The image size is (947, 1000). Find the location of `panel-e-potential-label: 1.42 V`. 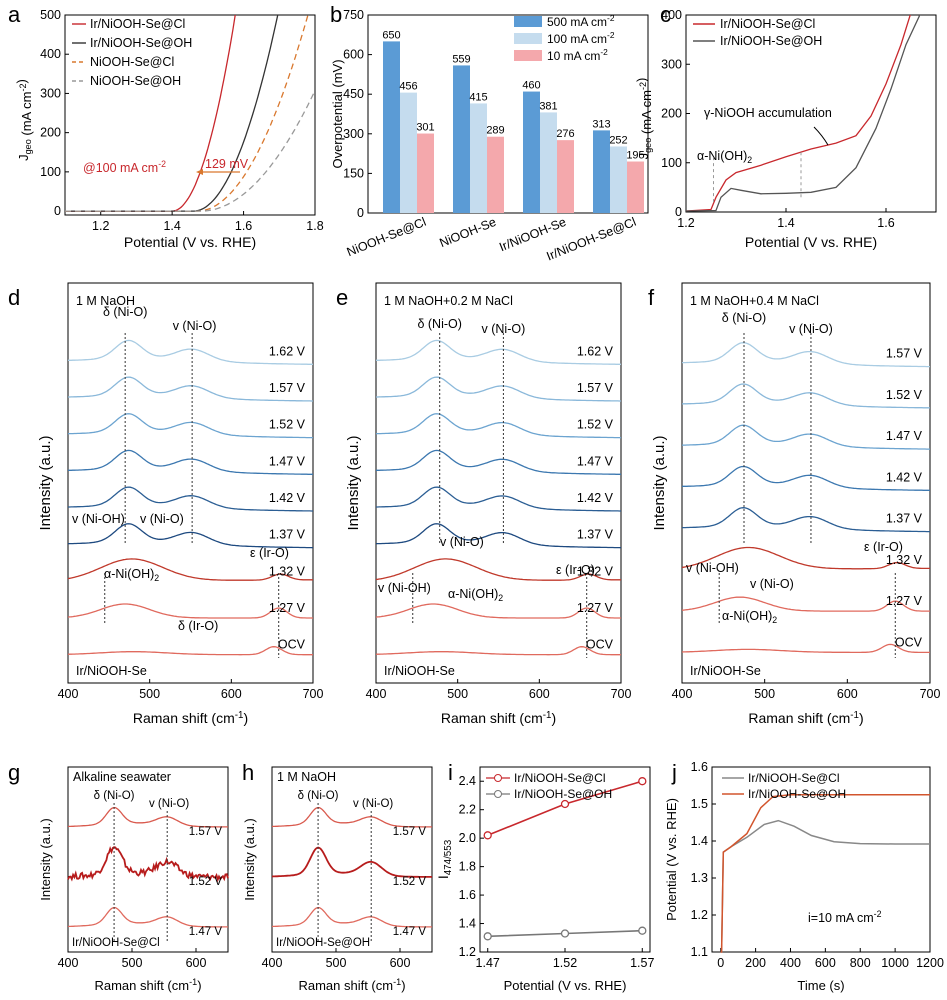

panel-e-potential-label: 1.42 V is located at coordinates (595, 498).